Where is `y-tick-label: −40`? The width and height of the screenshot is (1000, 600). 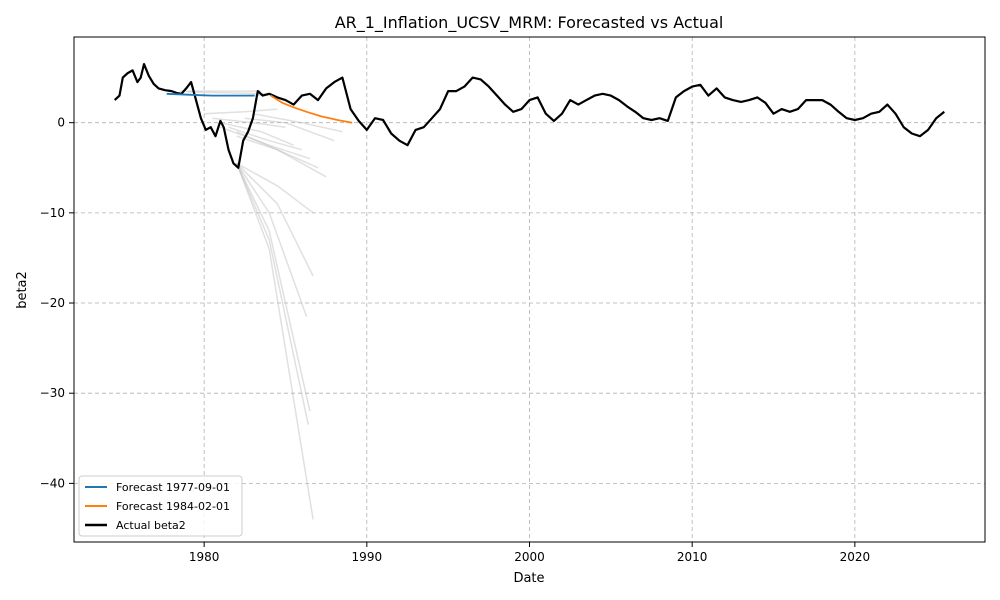
y-tick-label: −40 is located at coordinates (52, 483).